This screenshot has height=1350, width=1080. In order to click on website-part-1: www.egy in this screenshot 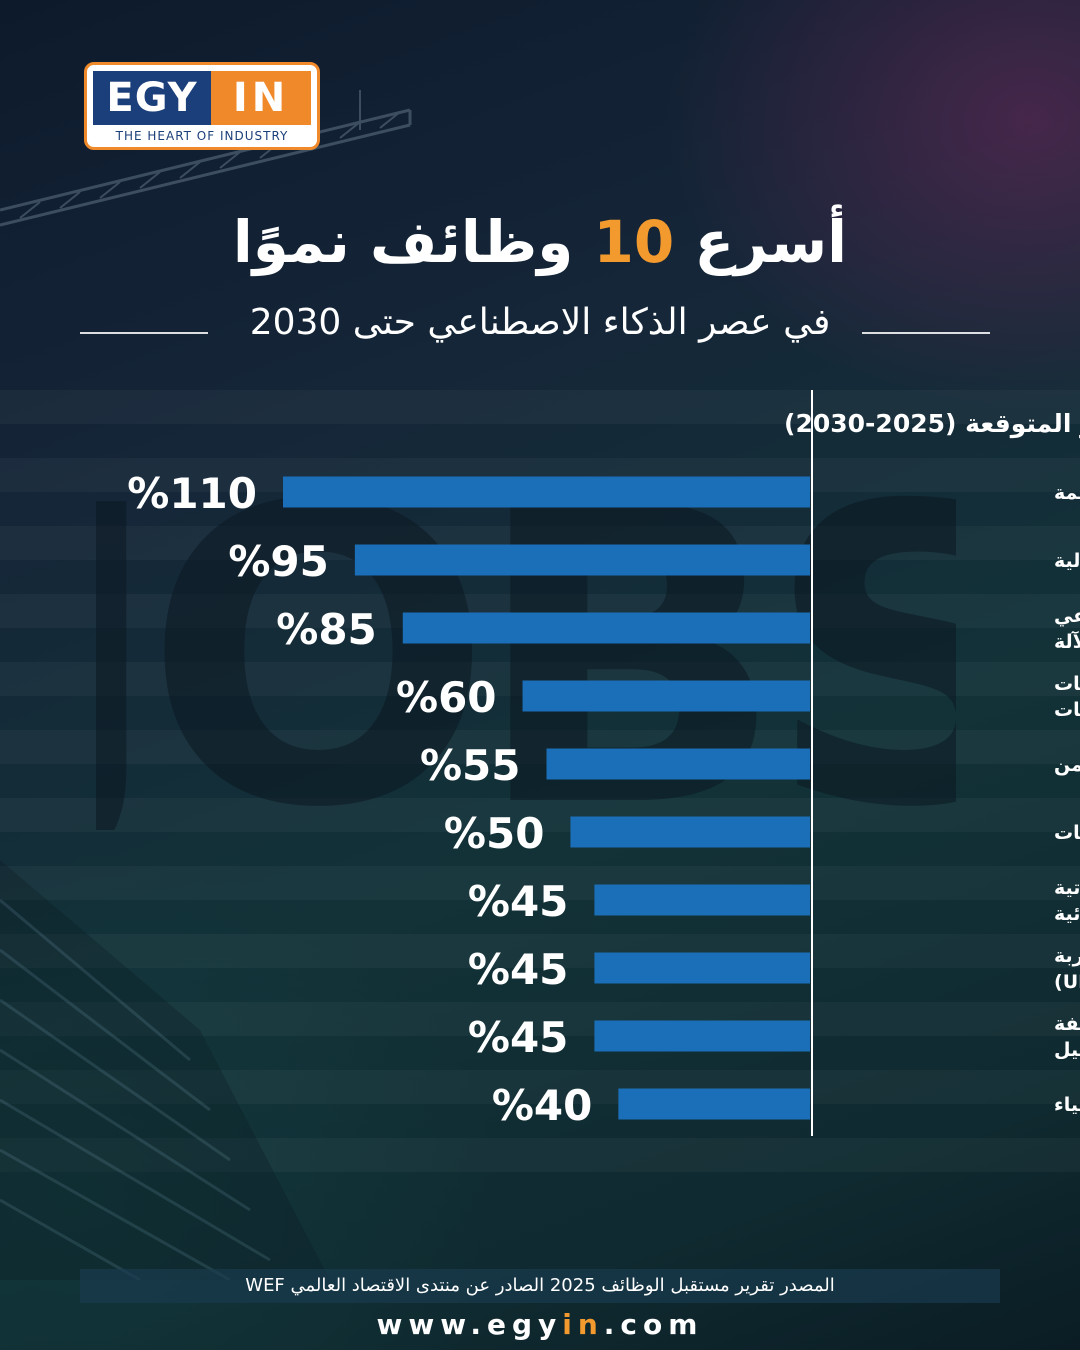, I will do `click(469, 1324)`.